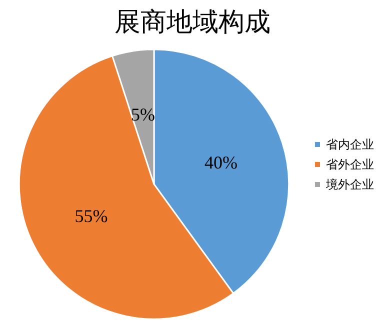 The image size is (385, 329). What do you see at coordinates (221, 162) in the screenshot?
I see `data-label: 40%` at bounding box center [221, 162].